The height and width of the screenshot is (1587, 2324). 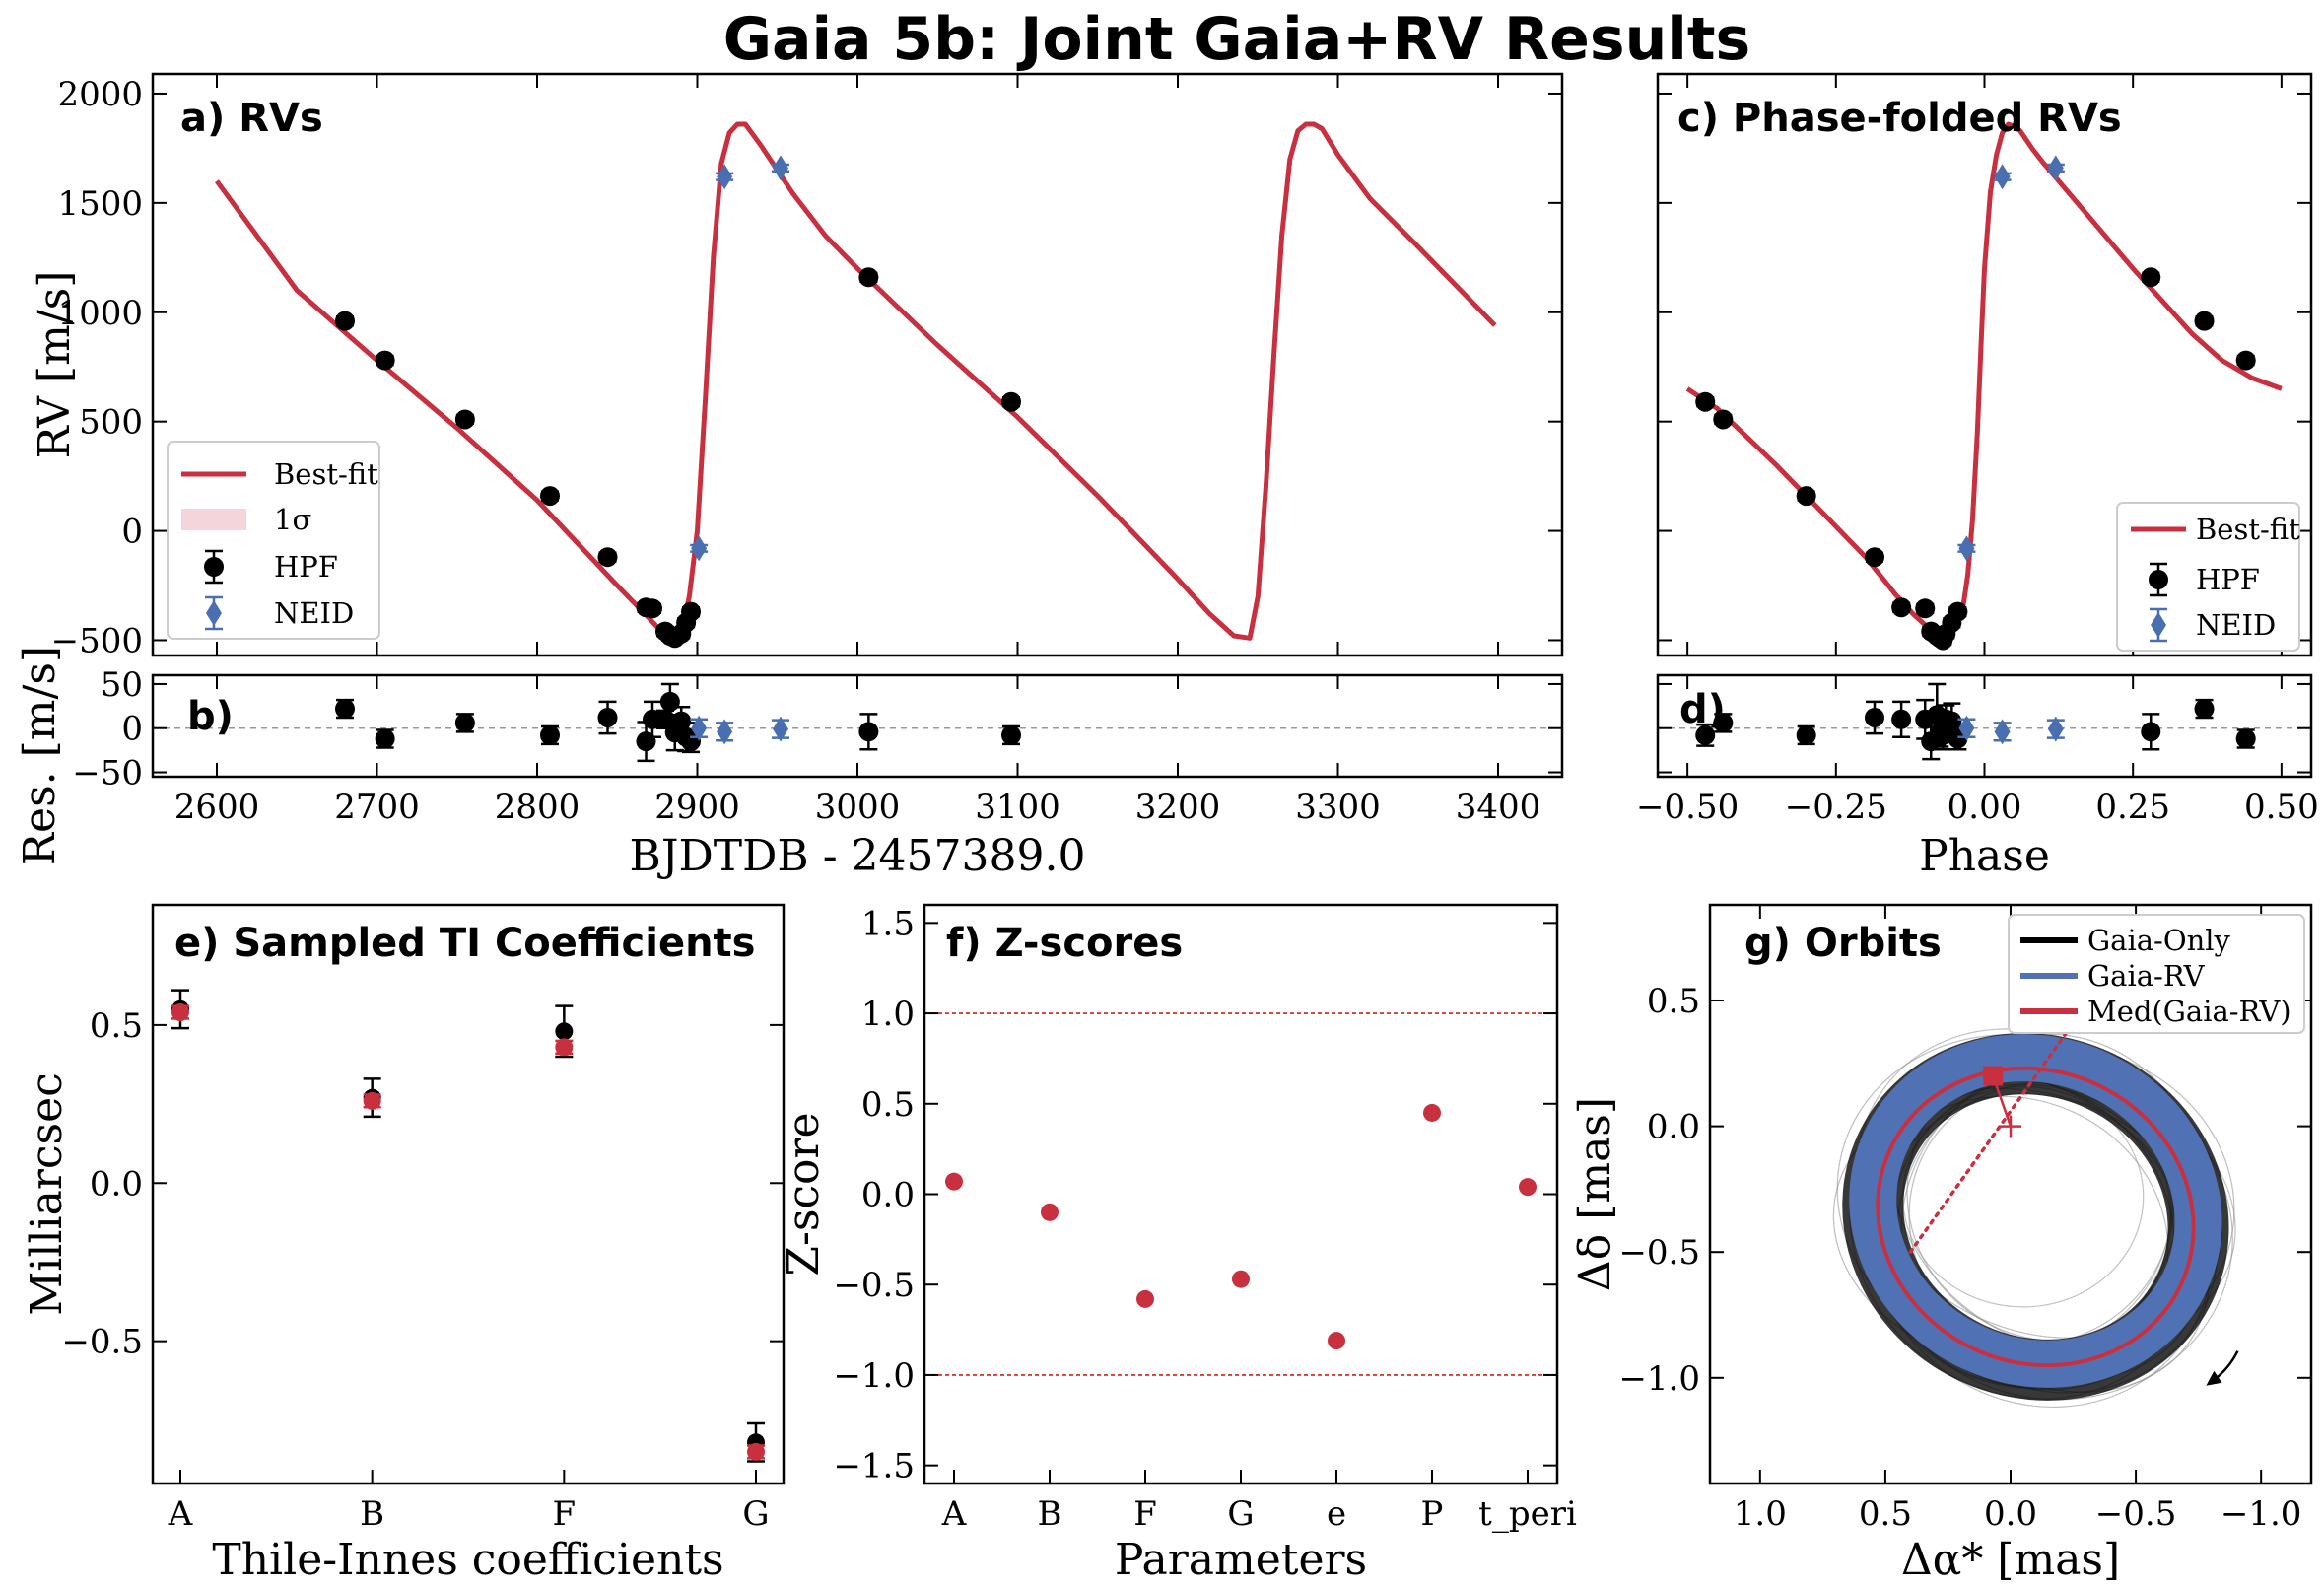 I want to click on gaia-rv-orbit-band, so click(x=2036, y=1211).